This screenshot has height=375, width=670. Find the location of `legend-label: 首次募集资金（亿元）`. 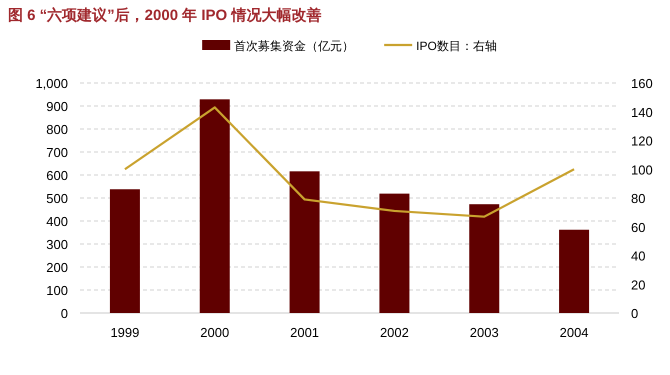

legend-label: 首次募集资金（亿元） is located at coordinates (294, 46).